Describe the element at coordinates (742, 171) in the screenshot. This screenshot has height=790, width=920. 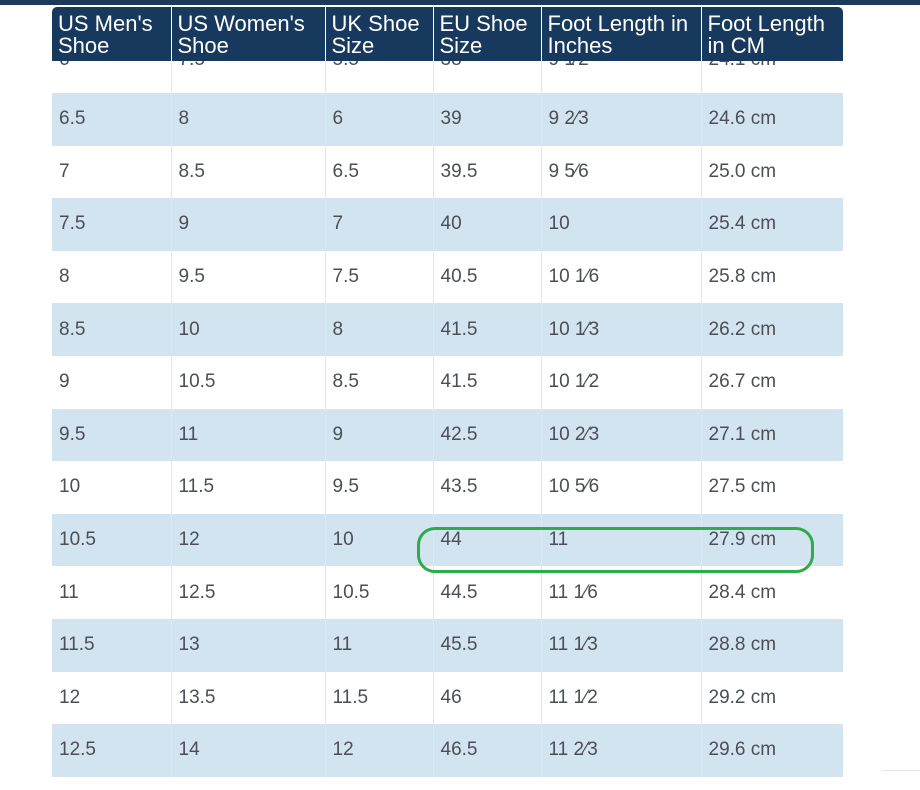
I see `cell-value: 25.0 cm` at that location.